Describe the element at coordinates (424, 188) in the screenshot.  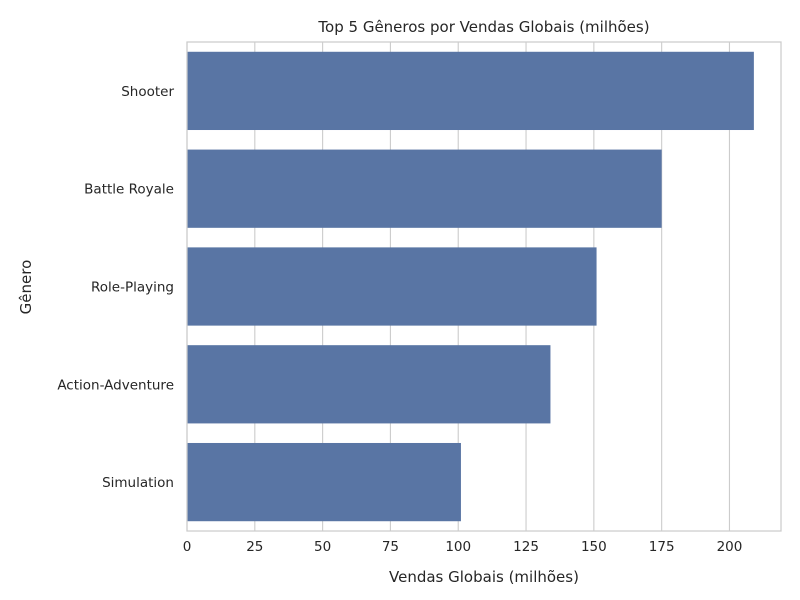
I see `bar-battle-royale` at that location.